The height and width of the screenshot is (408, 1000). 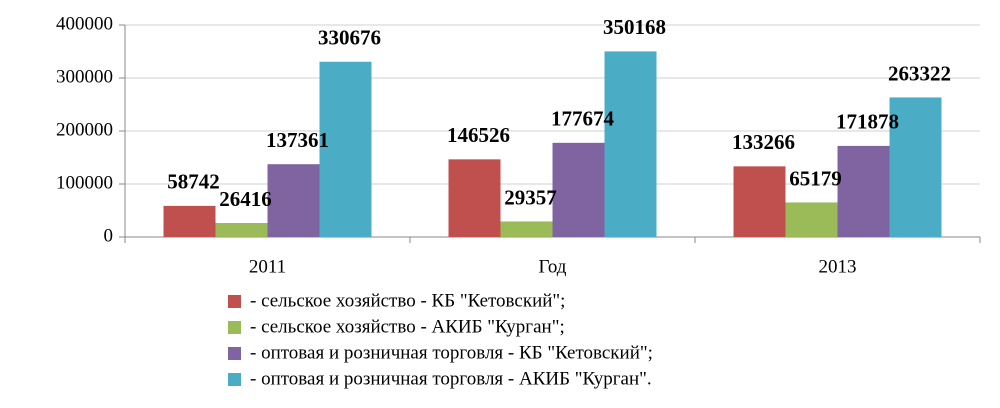 What do you see at coordinates (109, 235) in the screenshot?
I see `y-tick-label: 0` at bounding box center [109, 235].